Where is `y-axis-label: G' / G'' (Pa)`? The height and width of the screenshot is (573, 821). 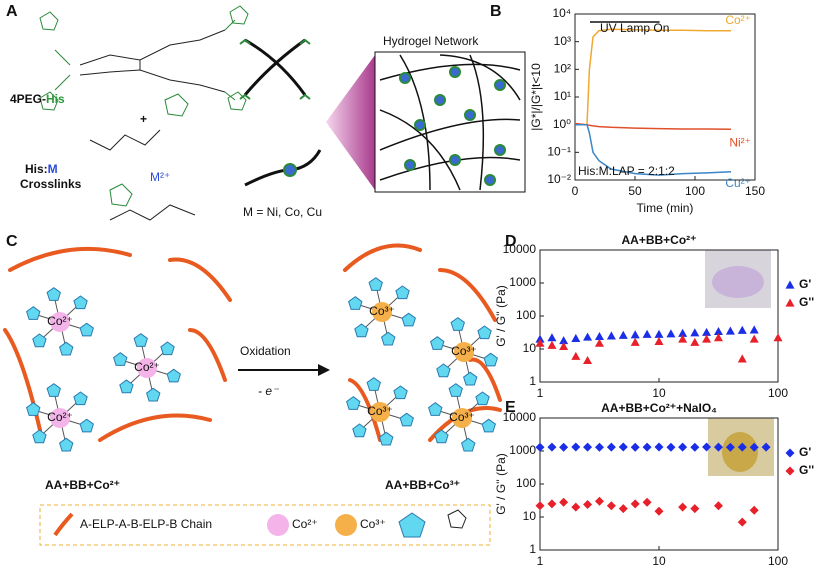
y-axis-label: G' / G'' (Pa) is located at coordinates (501, 484).